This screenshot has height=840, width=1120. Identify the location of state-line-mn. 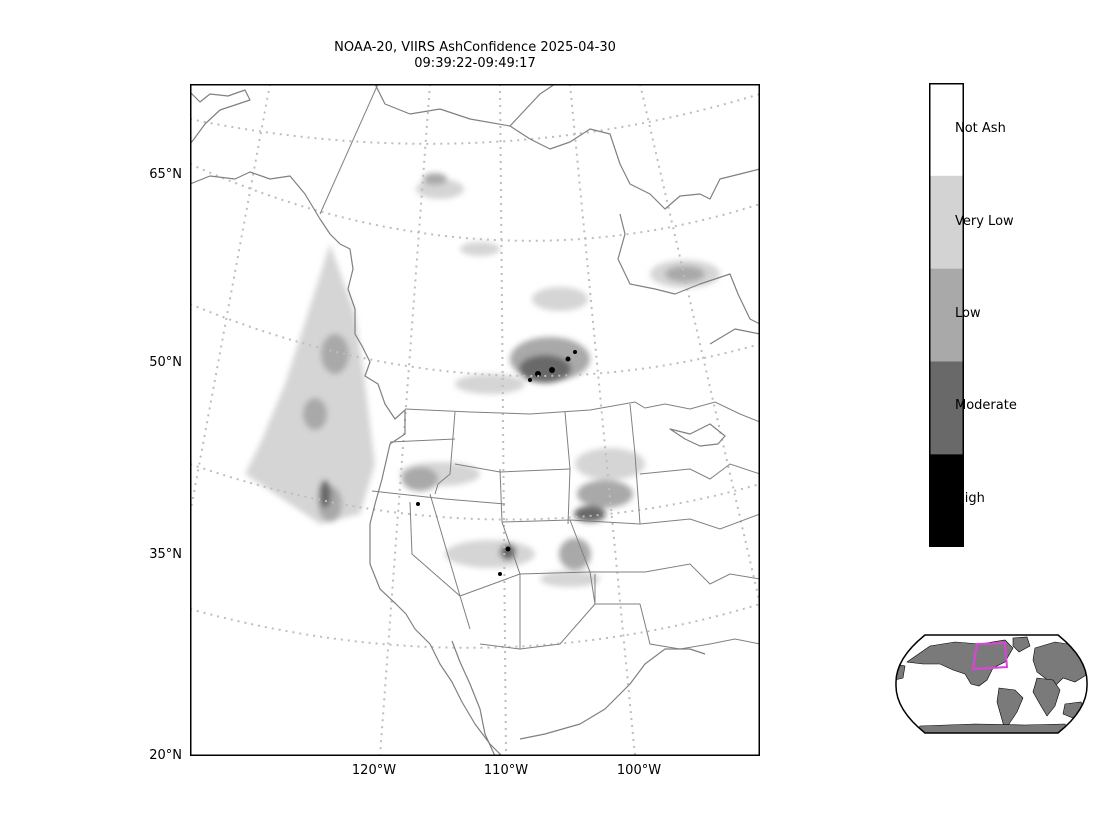
(635, 464).